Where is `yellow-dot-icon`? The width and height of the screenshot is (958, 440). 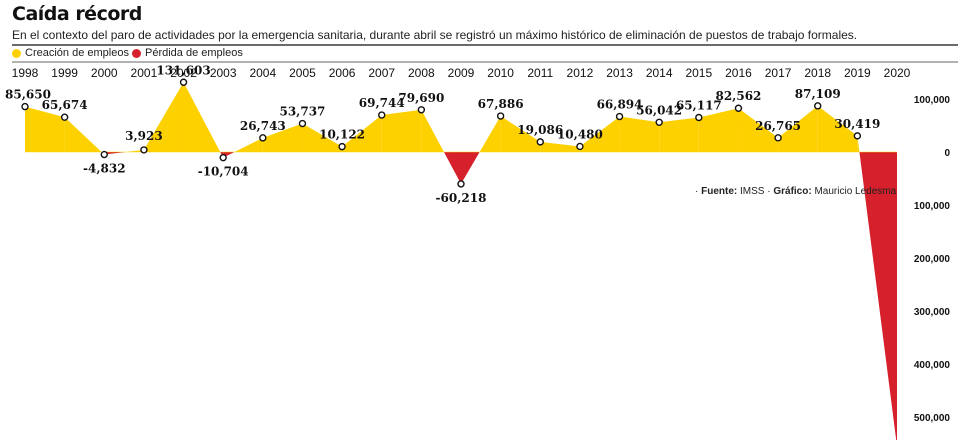
yellow-dot-icon is located at coordinates (16, 53).